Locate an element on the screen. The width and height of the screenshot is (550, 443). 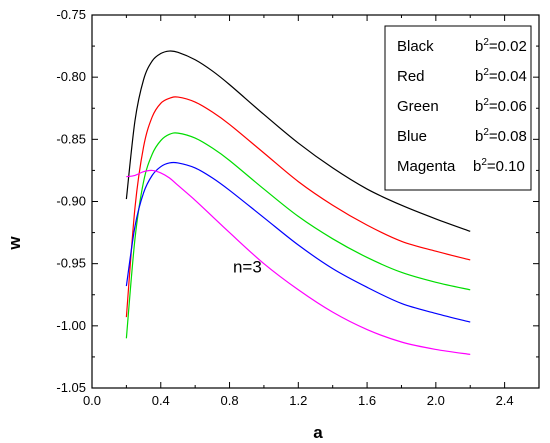
legend-label-magenta: Magenta is located at coordinates (426, 166).